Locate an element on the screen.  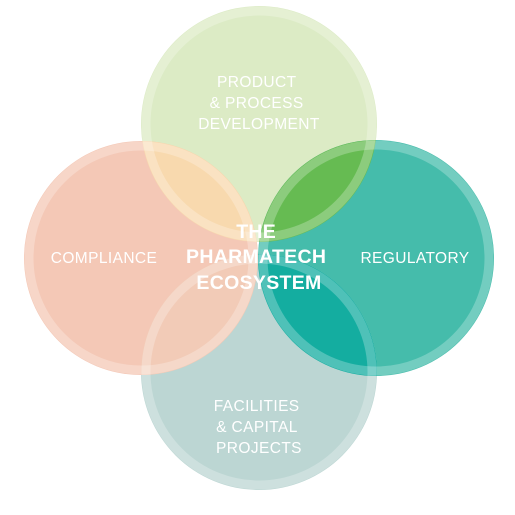
facilities-label: FACILITIES & CAPITAL PROJECTS is located at coordinates (259, 427).